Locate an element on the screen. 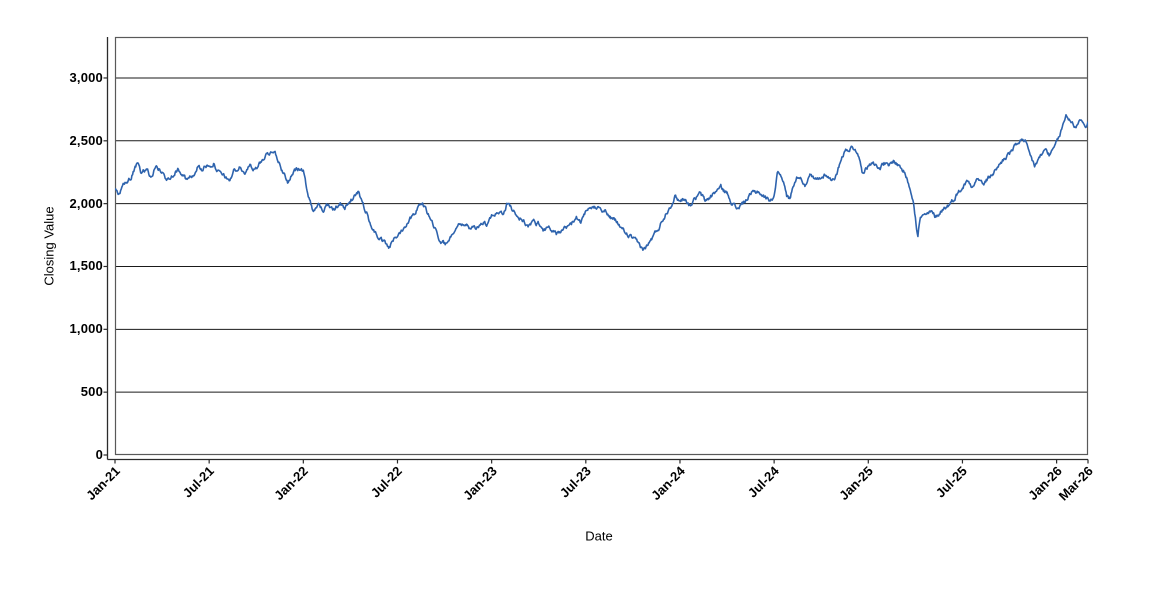 The width and height of the screenshot is (1150, 600). y-tick-label: 3,000 is located at coordinates (86, 77).